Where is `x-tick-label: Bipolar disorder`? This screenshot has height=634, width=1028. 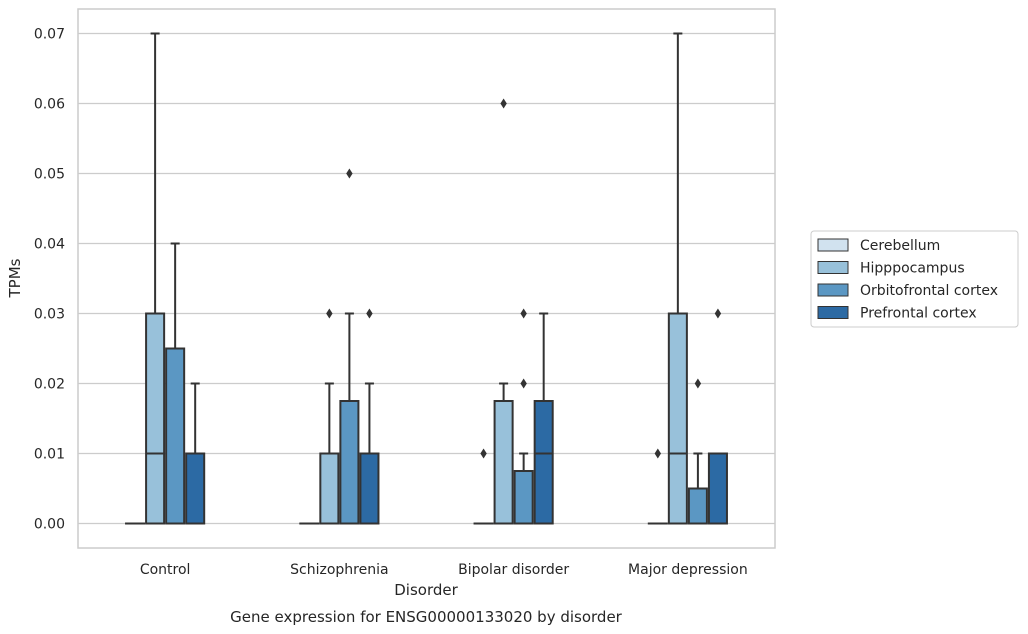
x-tick-label: Bipolar disorder is located at coordinates (513, 570).